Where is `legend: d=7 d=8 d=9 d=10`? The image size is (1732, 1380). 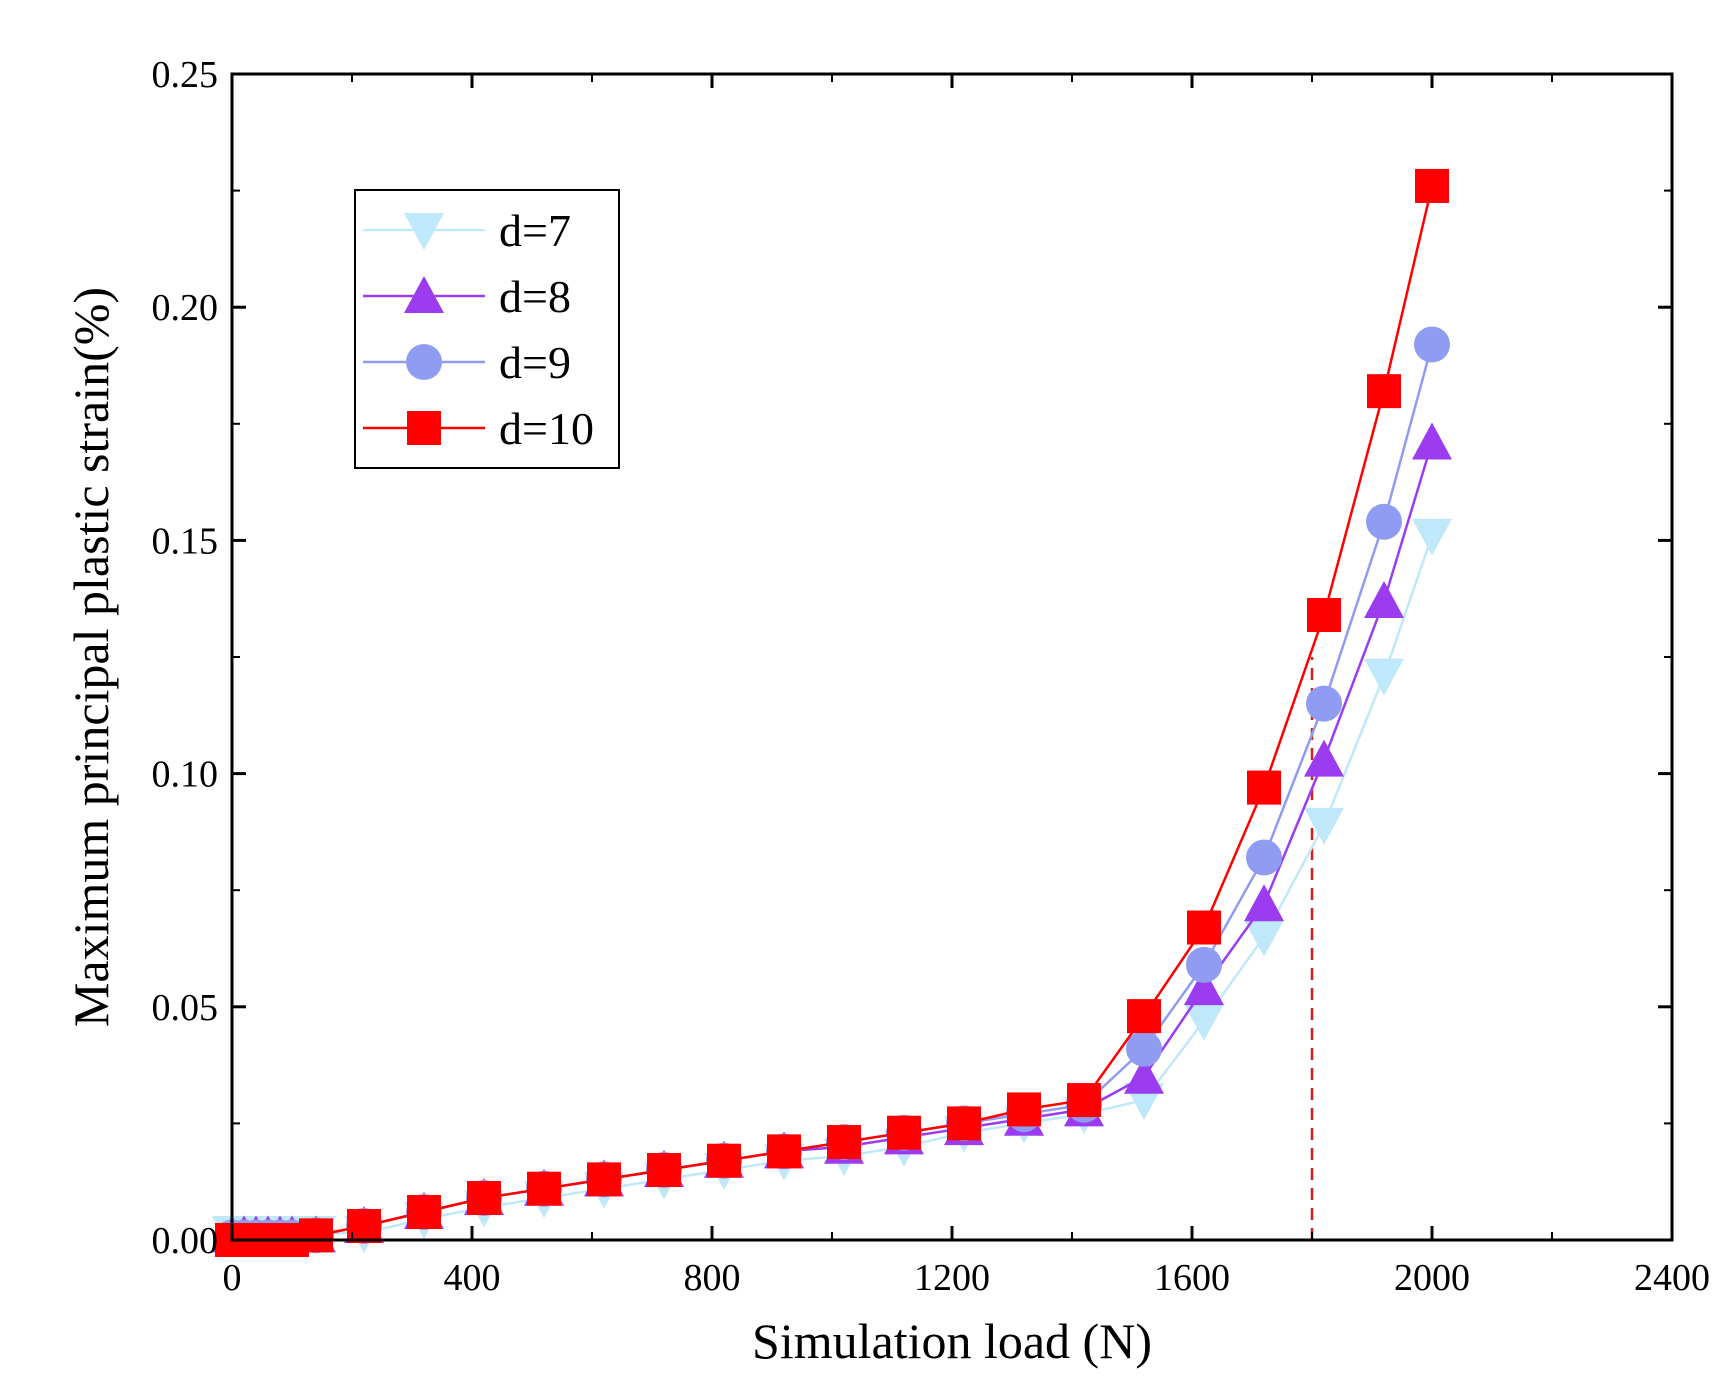
legend: d=7 d=8 d=9 d=10 is located at coordinates (487, 329).